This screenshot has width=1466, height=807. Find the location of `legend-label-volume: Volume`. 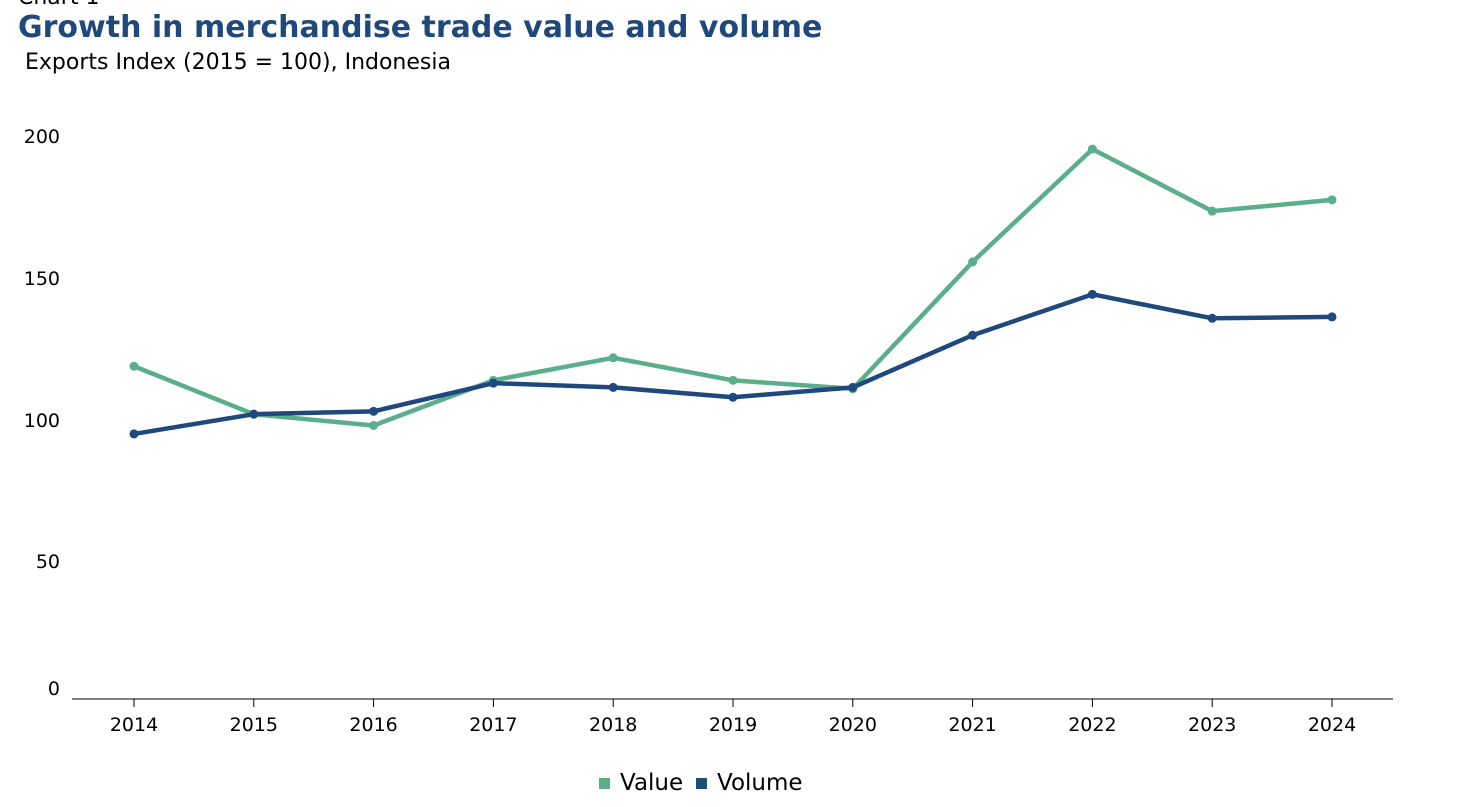

legend-label-volume: Volume is located at coordinates (760, 783).